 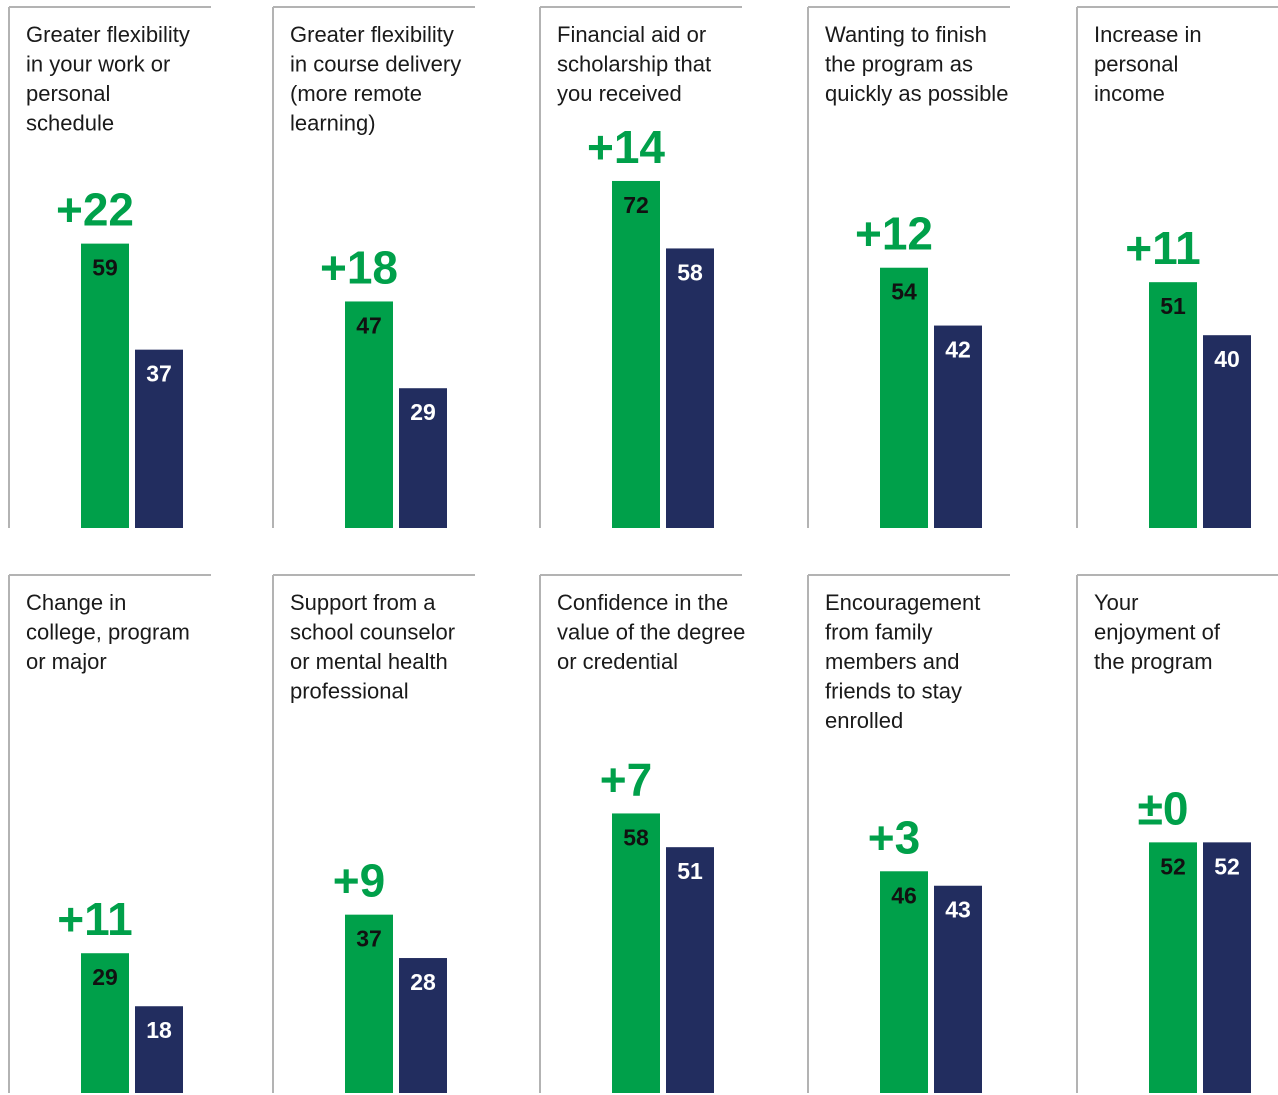 I want to click on panel-title-line: enjoyment of, so click(x=1157, y=632).